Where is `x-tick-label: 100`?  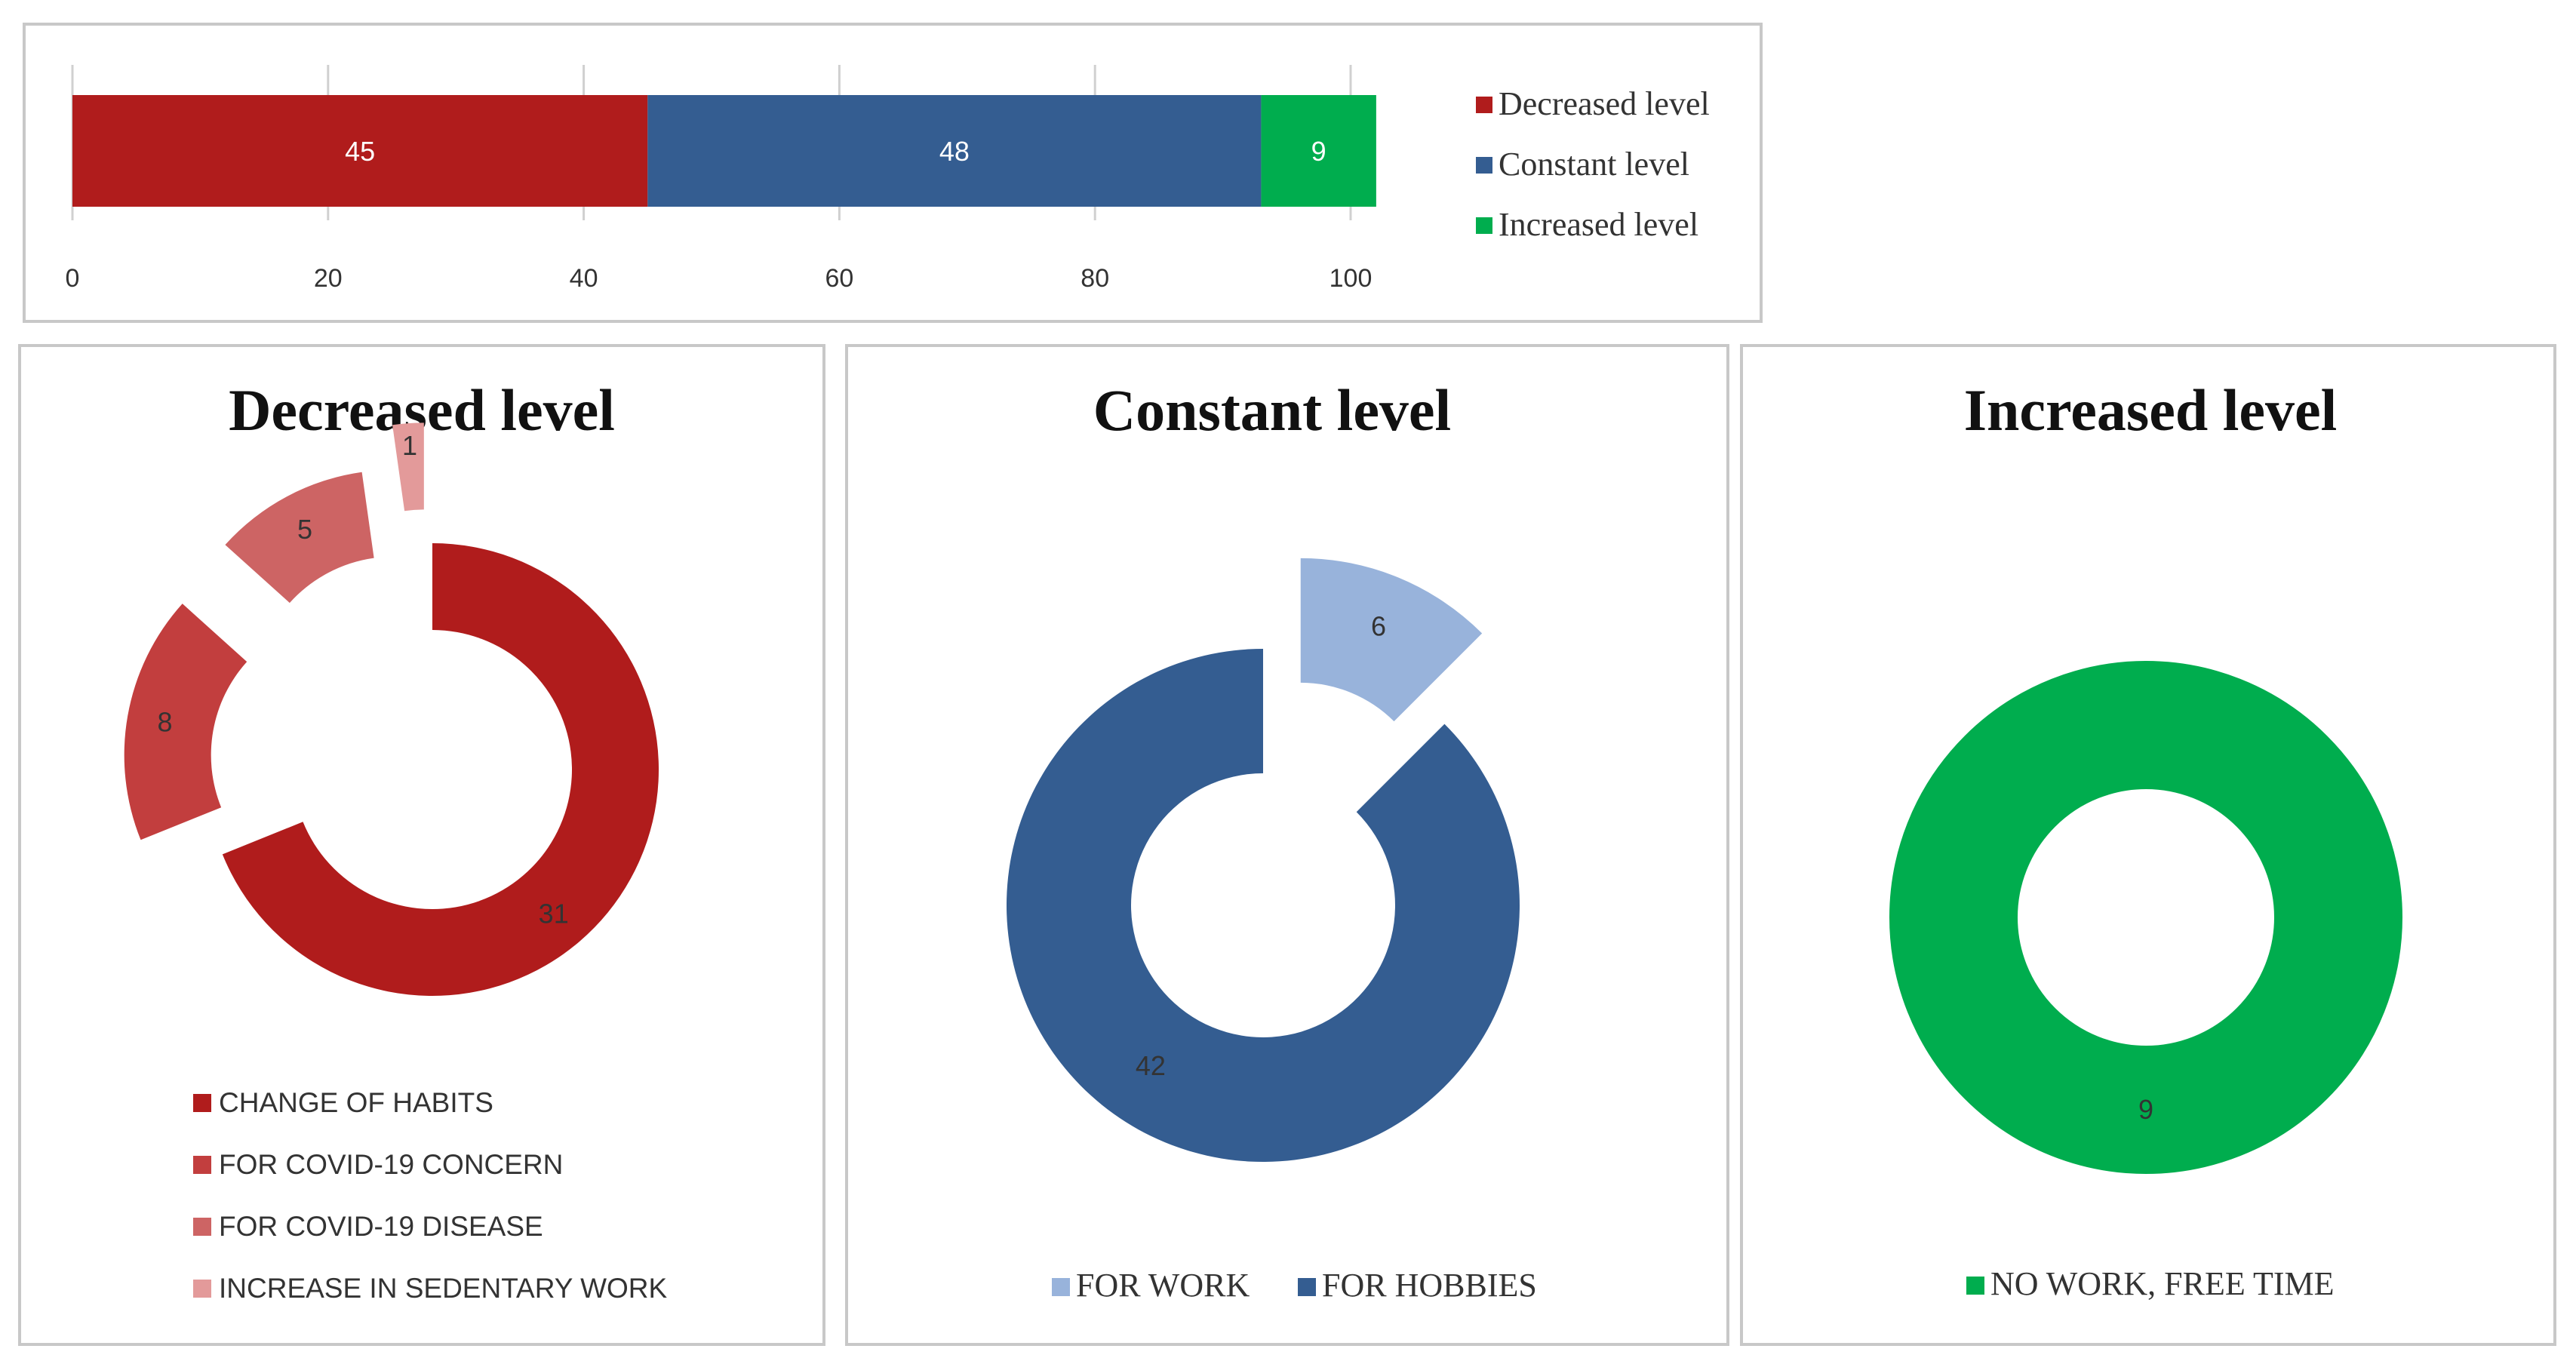 x-tick-label: 100 is located at coordinates (1351, 278).